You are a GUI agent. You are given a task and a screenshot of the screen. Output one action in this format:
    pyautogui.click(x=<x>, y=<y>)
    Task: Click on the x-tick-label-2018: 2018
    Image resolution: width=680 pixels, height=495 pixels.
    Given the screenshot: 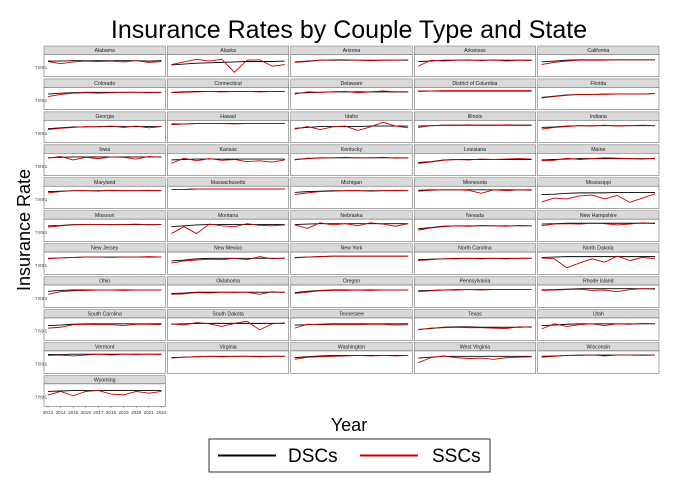 What is the action you would take?
    pyautogui.click(x=111, y=412)
    